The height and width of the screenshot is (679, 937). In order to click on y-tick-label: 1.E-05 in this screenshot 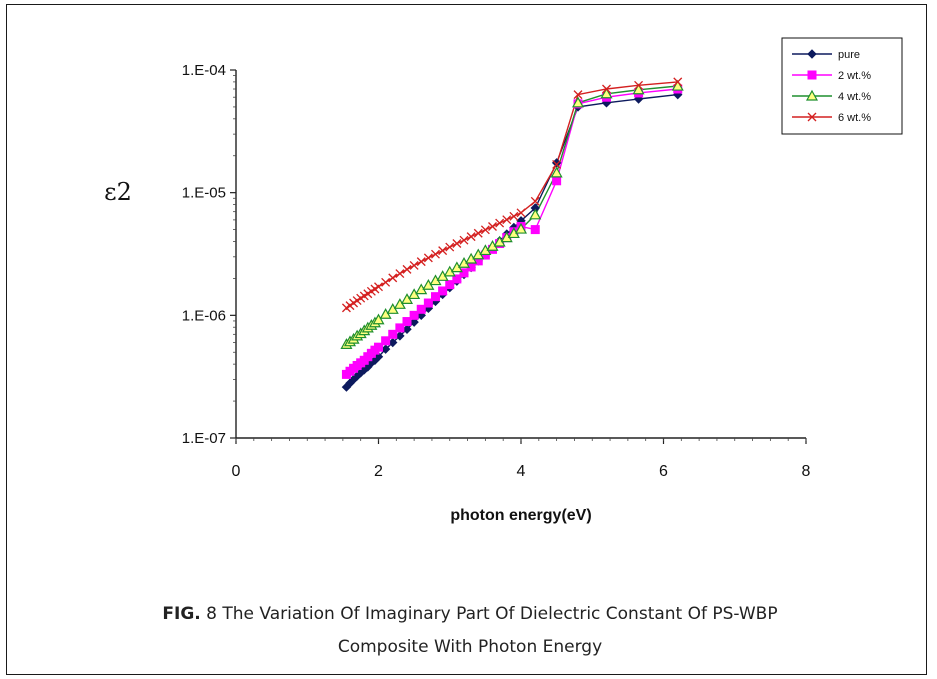, I will do `click(204, 193)`.